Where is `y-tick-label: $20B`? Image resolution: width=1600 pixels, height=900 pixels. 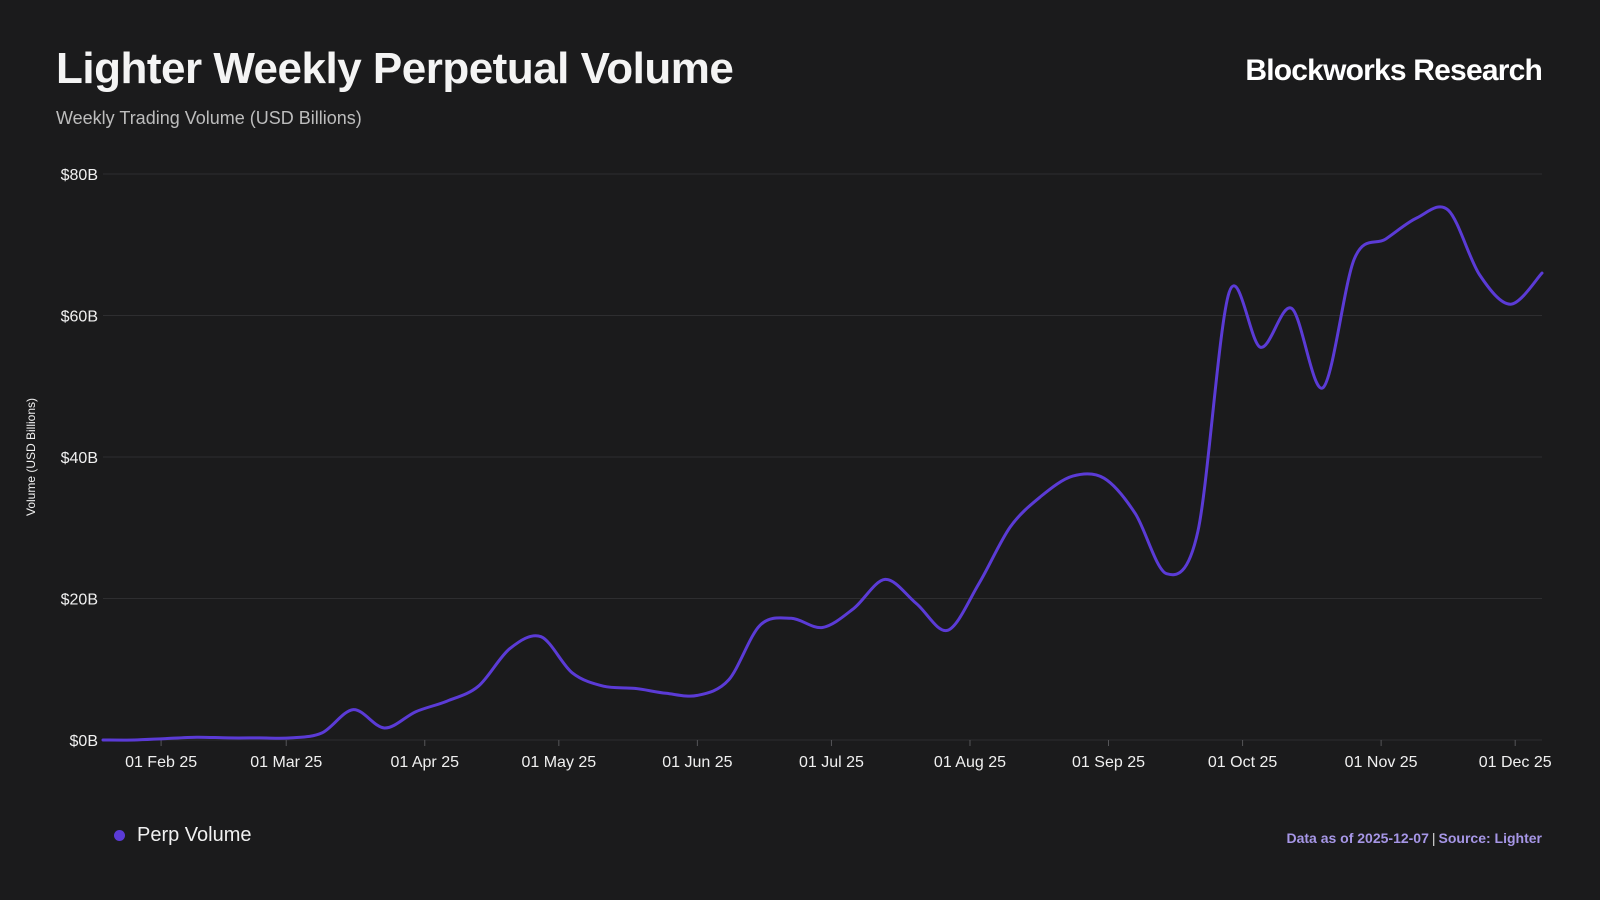 y-tick-label: $20B is located at coordinates (79, 600).